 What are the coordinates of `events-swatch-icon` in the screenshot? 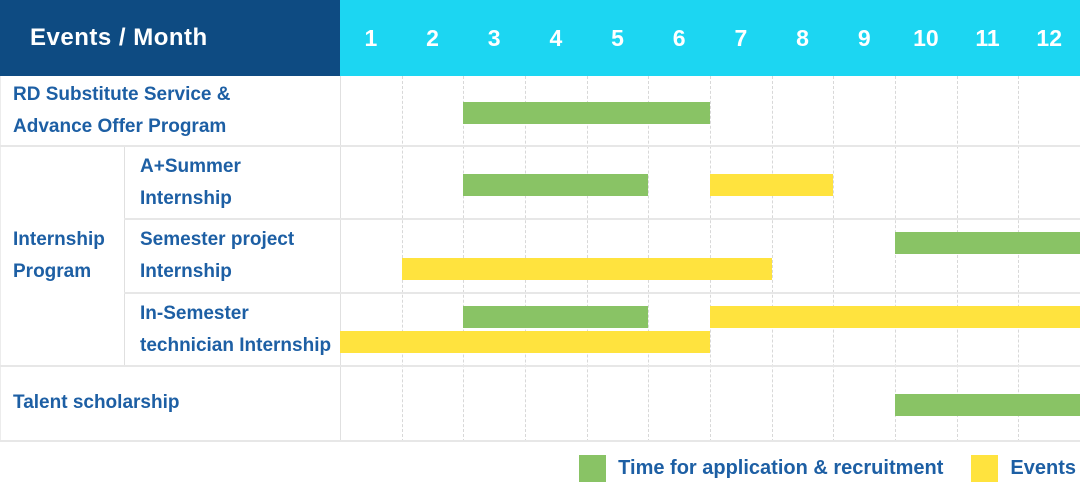 It's located at (985, 468).